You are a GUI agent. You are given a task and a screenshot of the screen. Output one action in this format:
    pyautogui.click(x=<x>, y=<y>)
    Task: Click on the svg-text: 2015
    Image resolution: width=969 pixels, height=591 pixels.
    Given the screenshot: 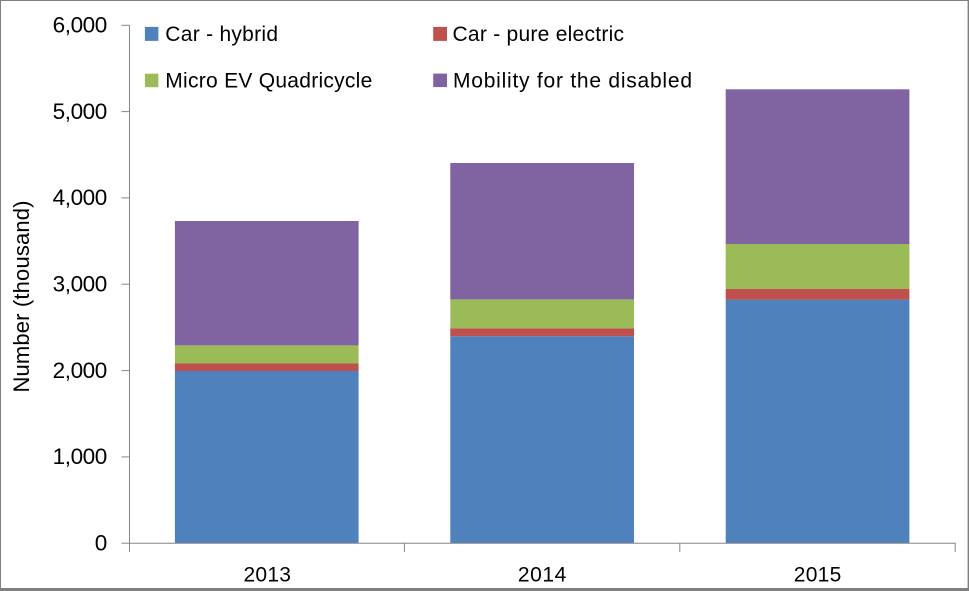 What is the action you would take?
    pyautogui.click(x=818, y=575)
    